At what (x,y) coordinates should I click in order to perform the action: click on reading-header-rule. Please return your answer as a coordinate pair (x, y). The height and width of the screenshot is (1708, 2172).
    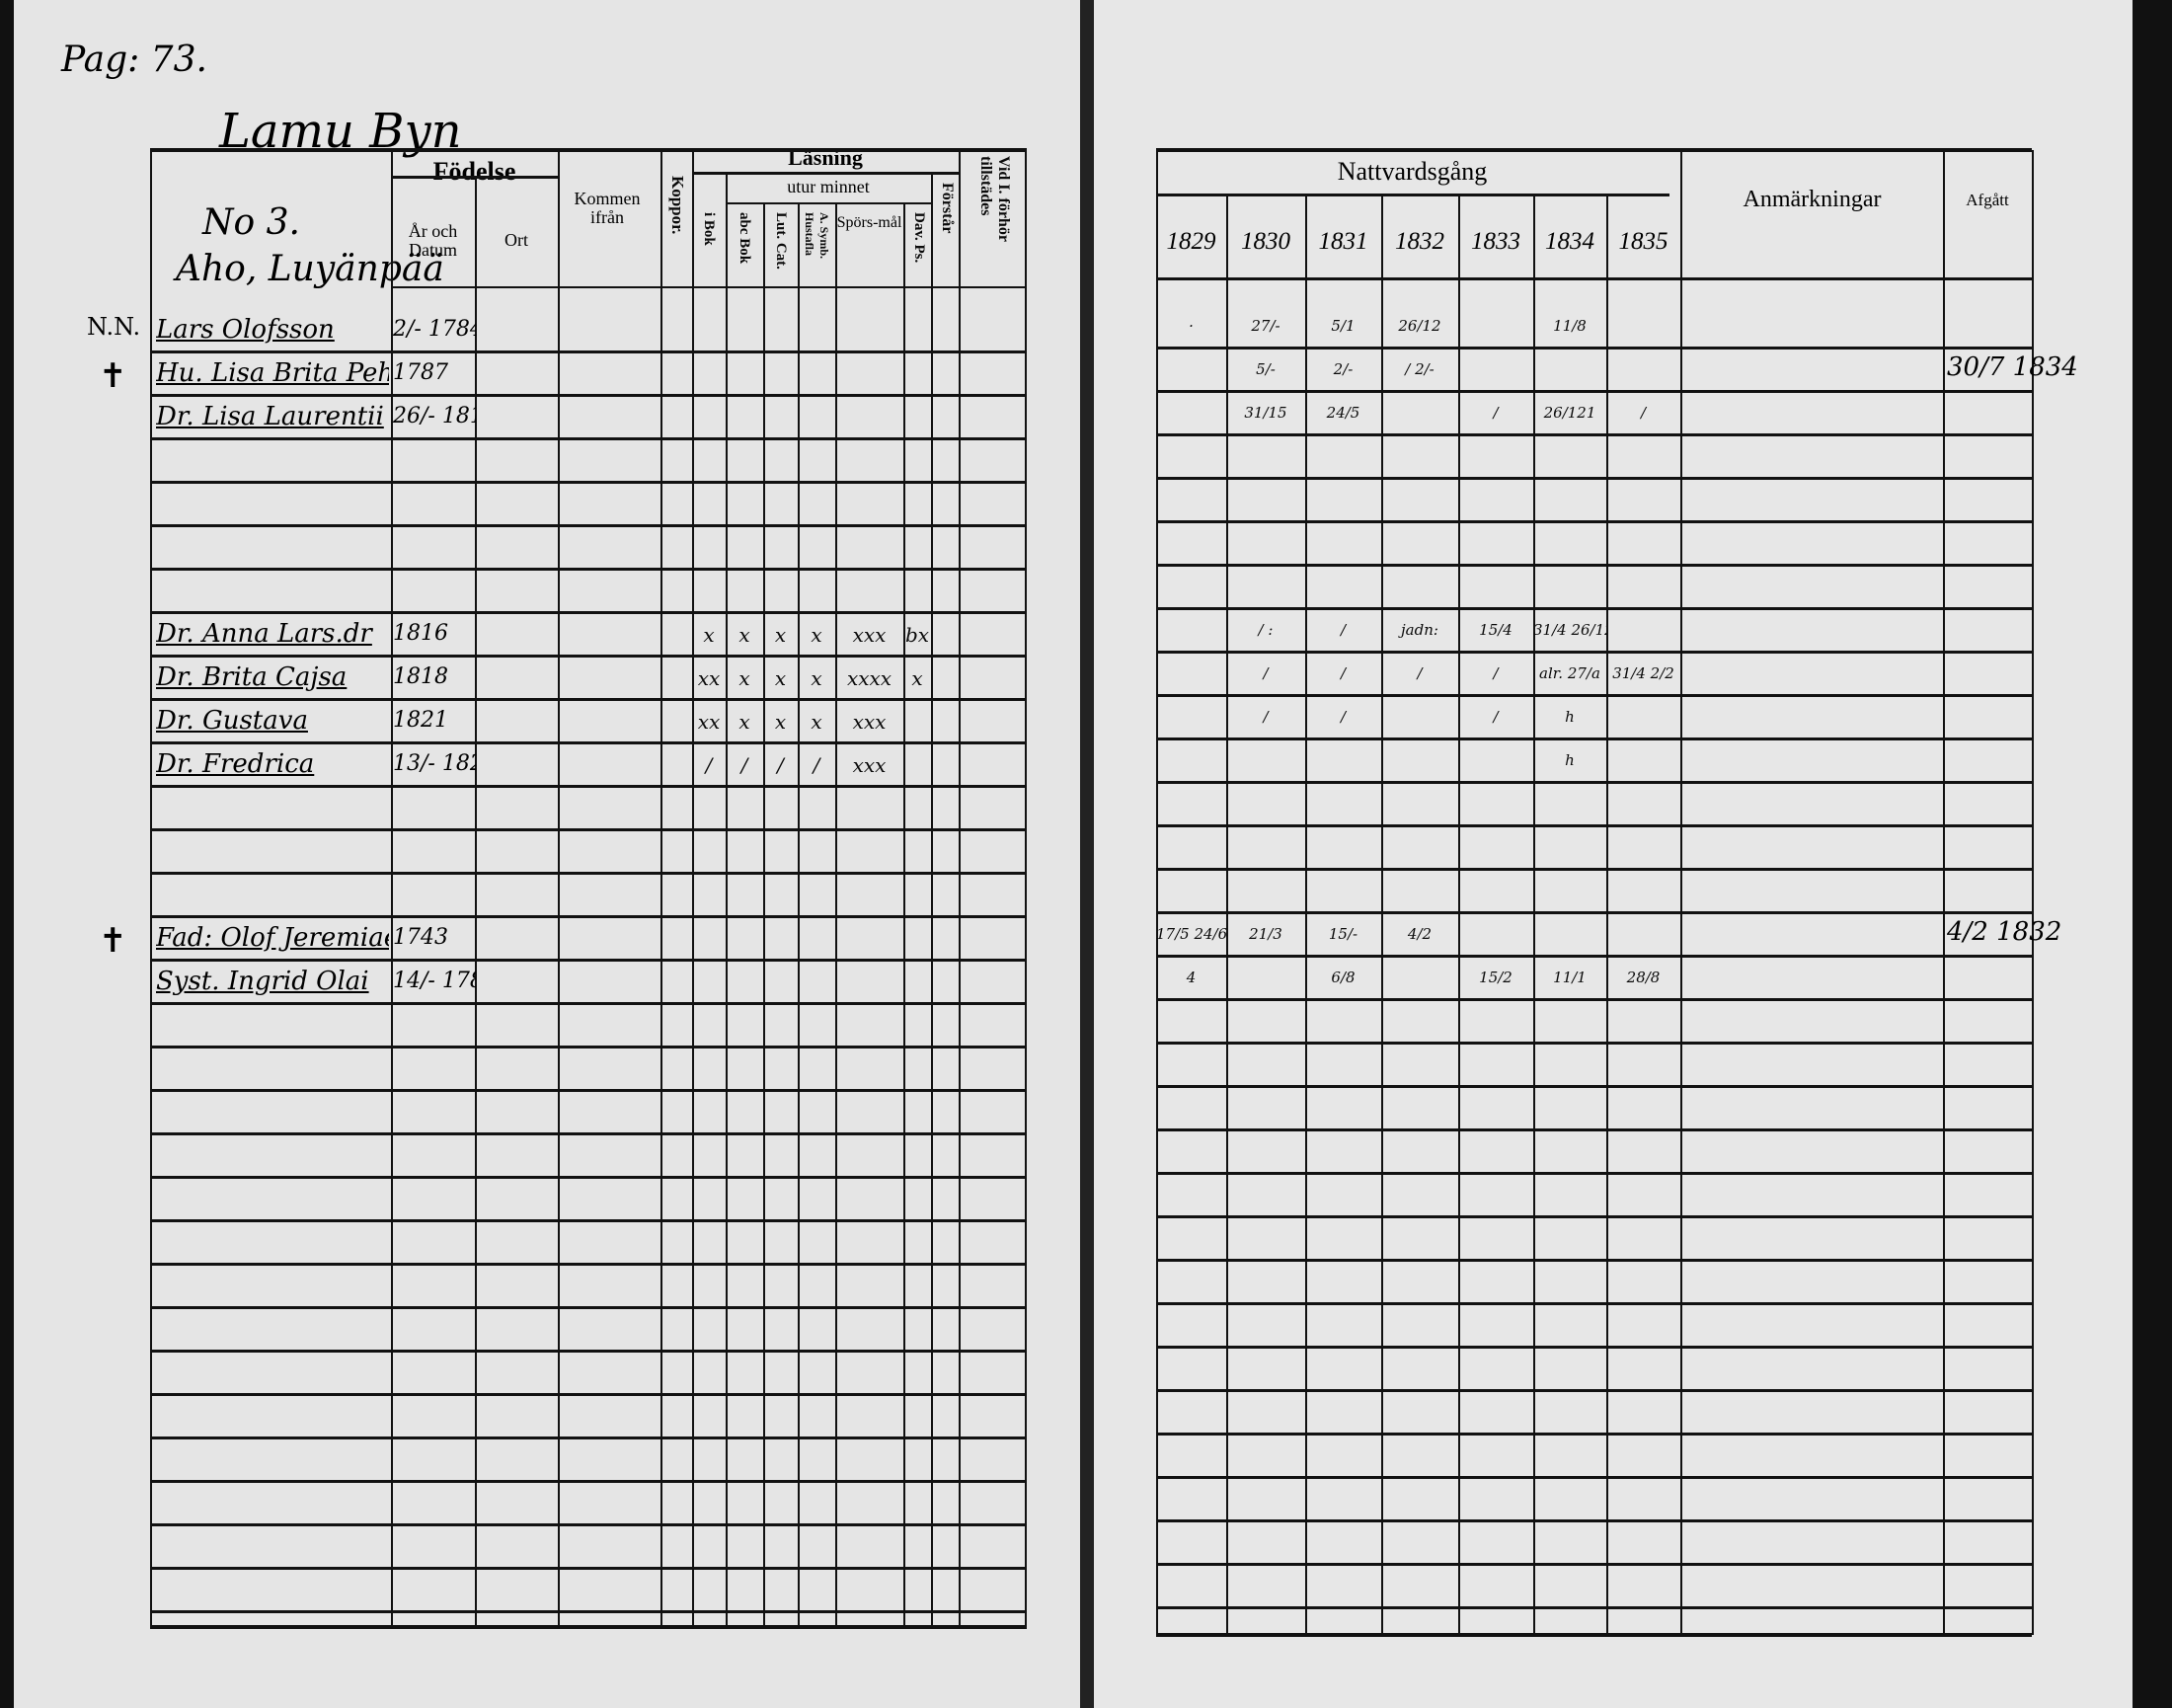
    Looking at the image, I should click on (826, 173).